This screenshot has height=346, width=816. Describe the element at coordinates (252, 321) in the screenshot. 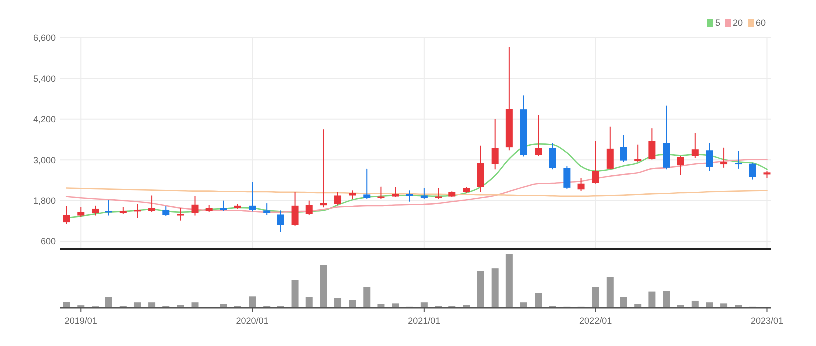

I see `x-tick-label: 2020/01` at that location.